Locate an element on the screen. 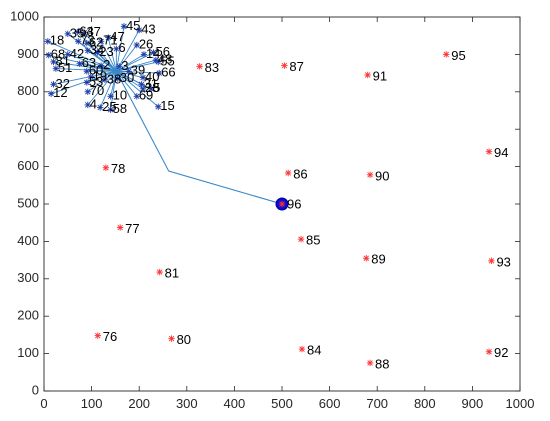 The image size is (550, 421). x-tick-label-600: 600 is located at coordinates (330, 403).